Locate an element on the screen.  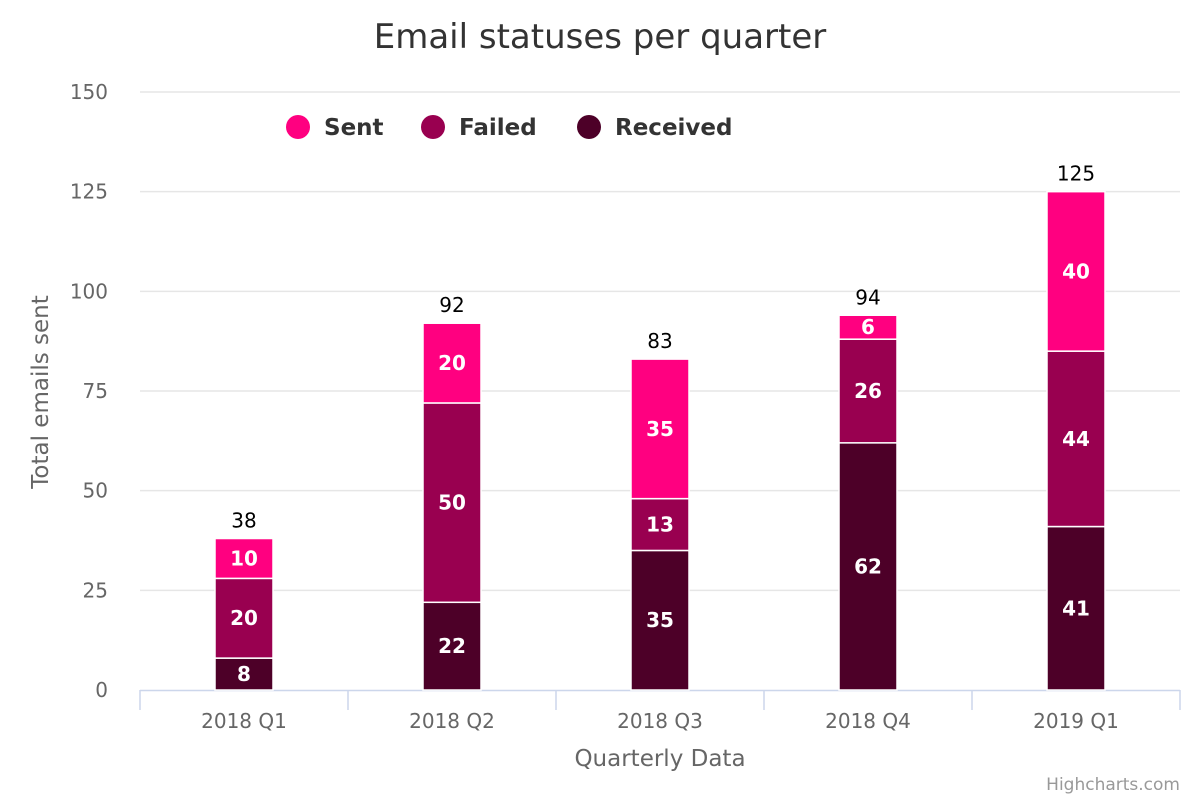
credits-link: Highcharts.com is located at coordinates (1113, 785).